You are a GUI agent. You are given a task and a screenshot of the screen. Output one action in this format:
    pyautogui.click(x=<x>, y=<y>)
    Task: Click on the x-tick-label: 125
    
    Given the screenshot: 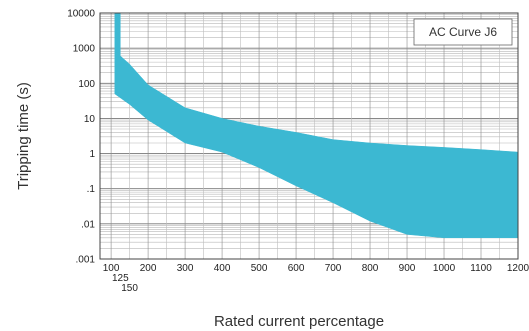 What is the action you would take?
    pyautogui.click(x=120, y=278)
    